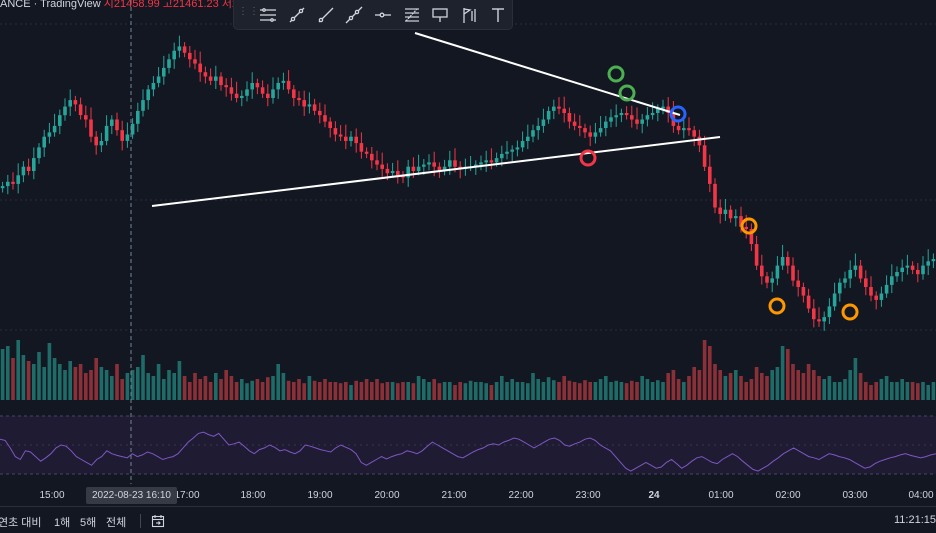 The width and height of the screenshot is (936, 533). What do you see at coordinates (158, 522) in the screenshot?
I see `go-to-date-icon` at bounding box center [158, 522].